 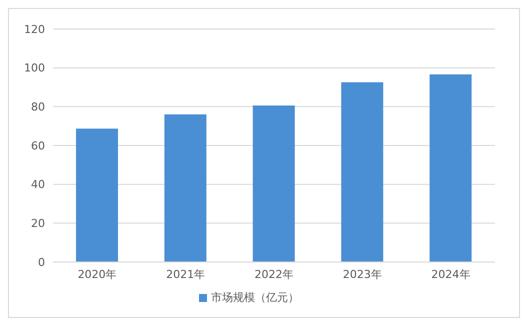 I want to click on x-tick-label: 2020年, so click(x=97, y=274).